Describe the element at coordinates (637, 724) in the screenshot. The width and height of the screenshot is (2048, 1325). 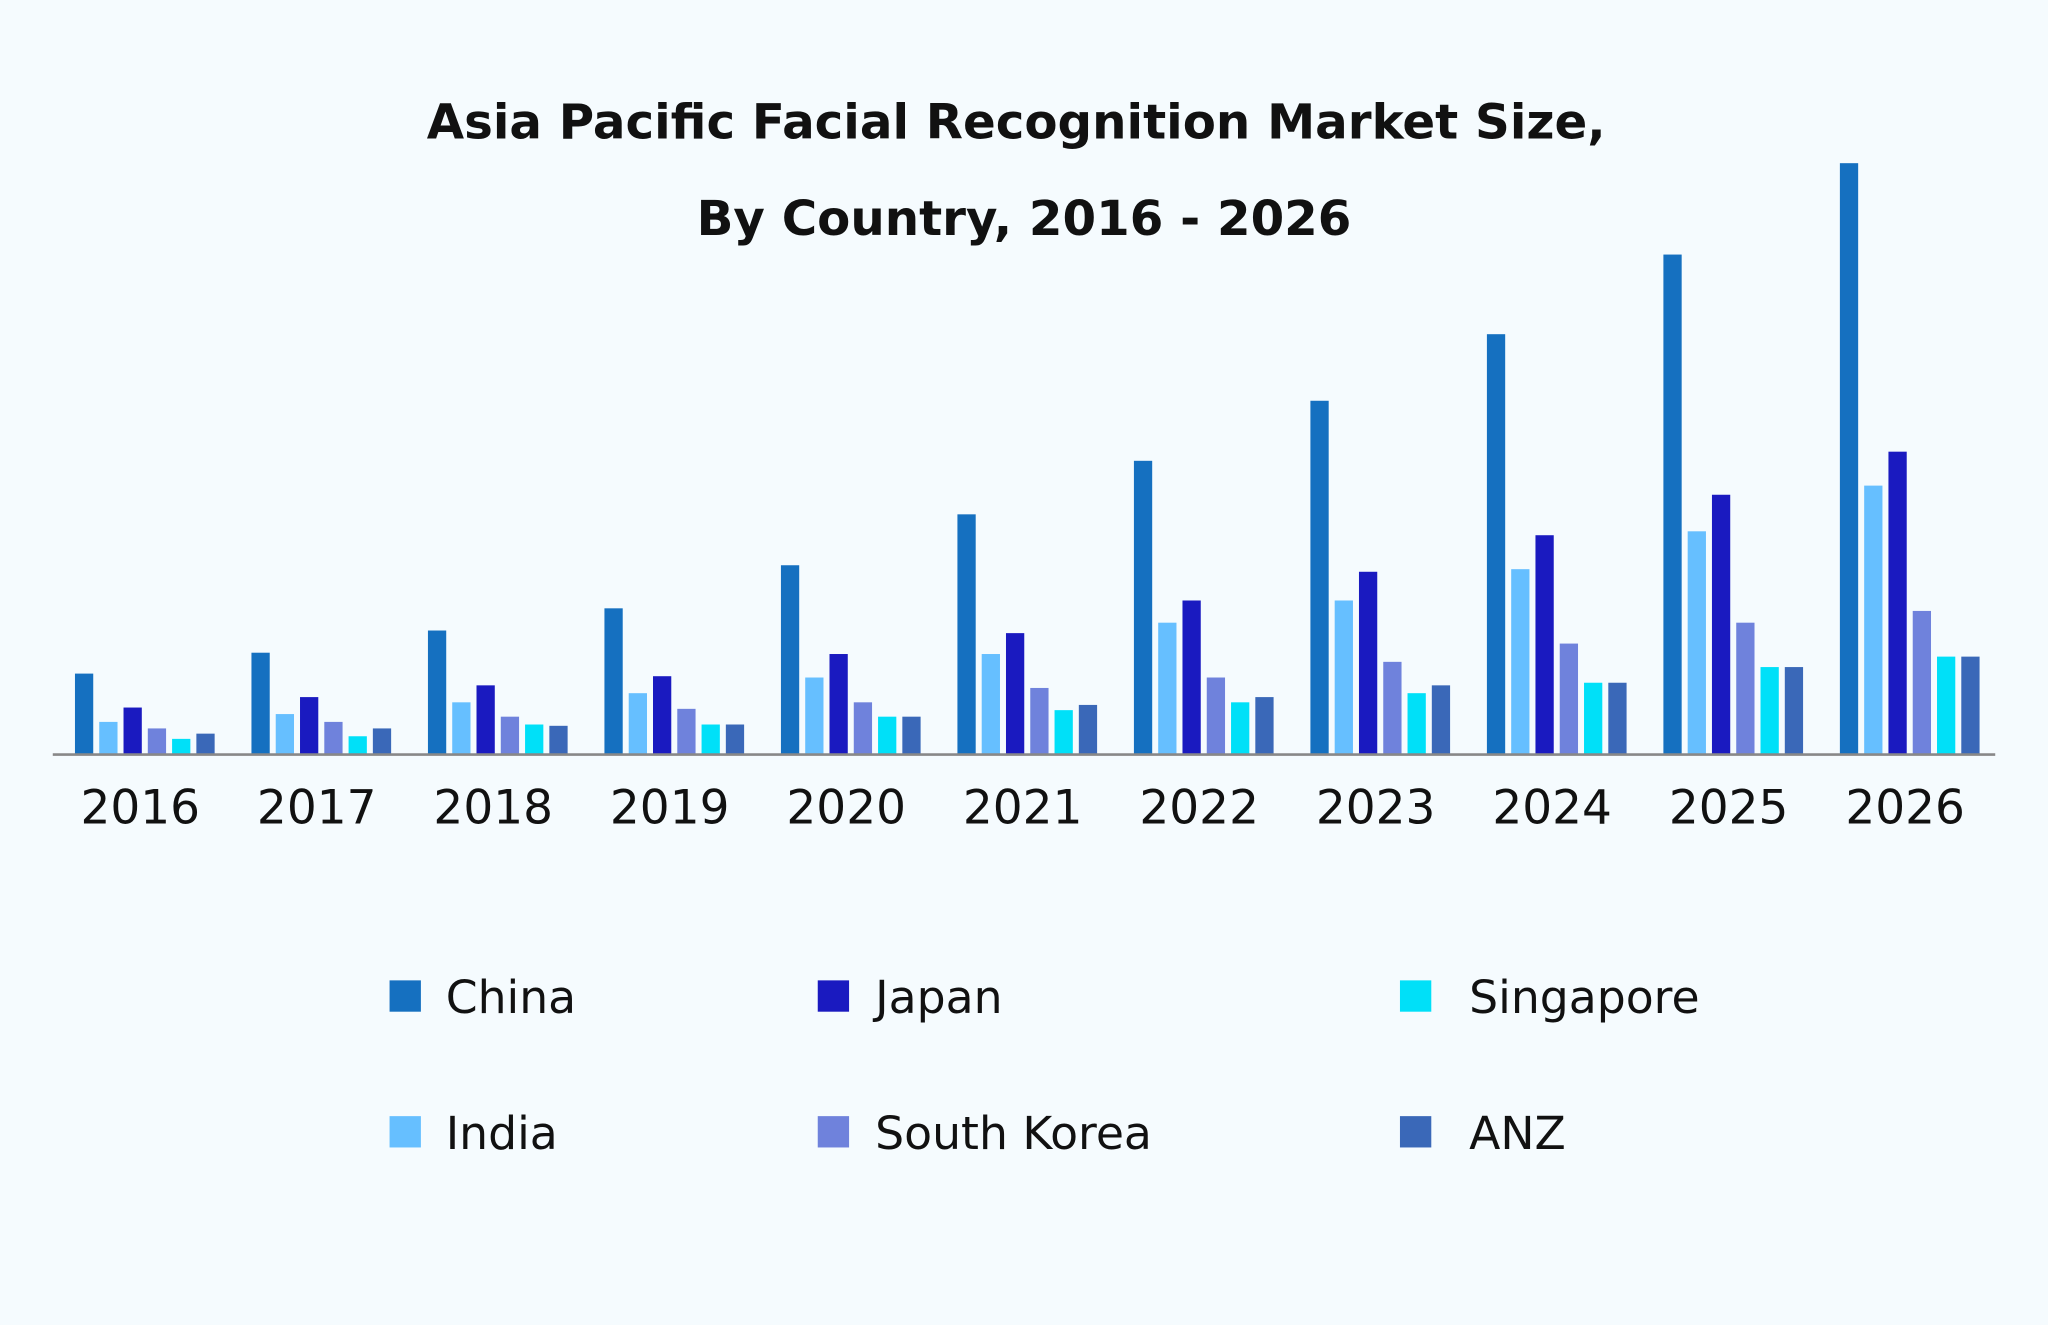
I see `bar-india-2019` at that location.